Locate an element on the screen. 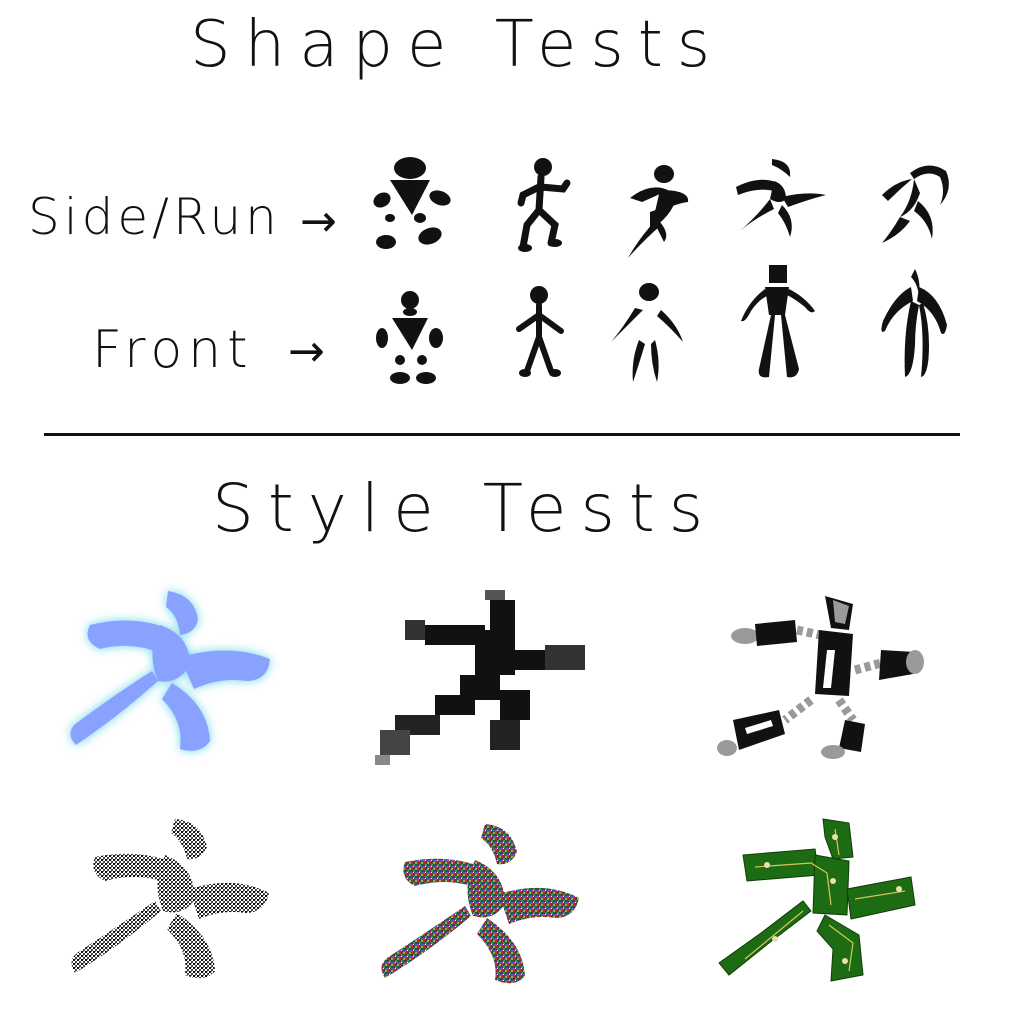  brush-runner-icon is located at coordinates (658, 211).